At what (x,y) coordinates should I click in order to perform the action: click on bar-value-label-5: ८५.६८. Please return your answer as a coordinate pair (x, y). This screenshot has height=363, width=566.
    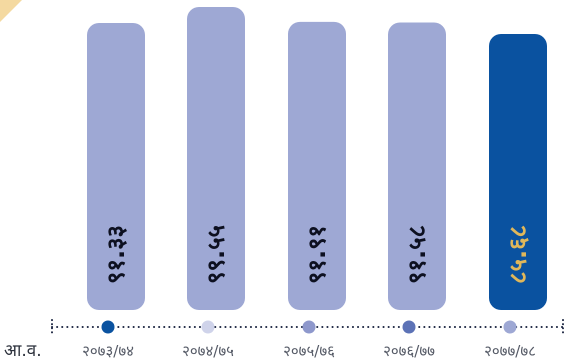
    Looking at the image, I should click on (518, 254).